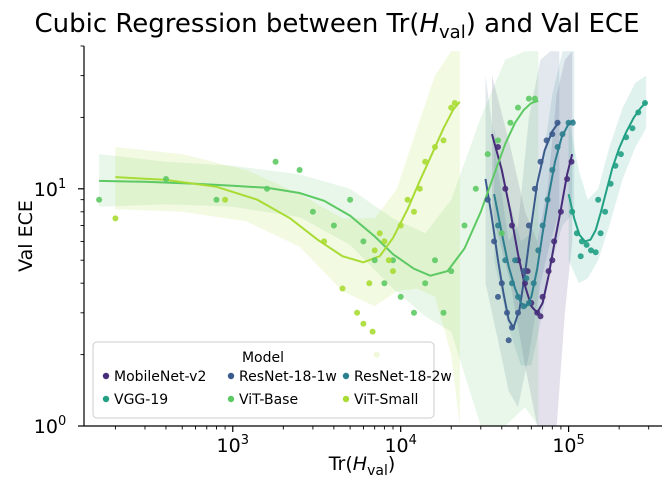  Describe the element at coordinates (231, 399) in the screenshot. I see `legend-marker-vit-base` at that location.